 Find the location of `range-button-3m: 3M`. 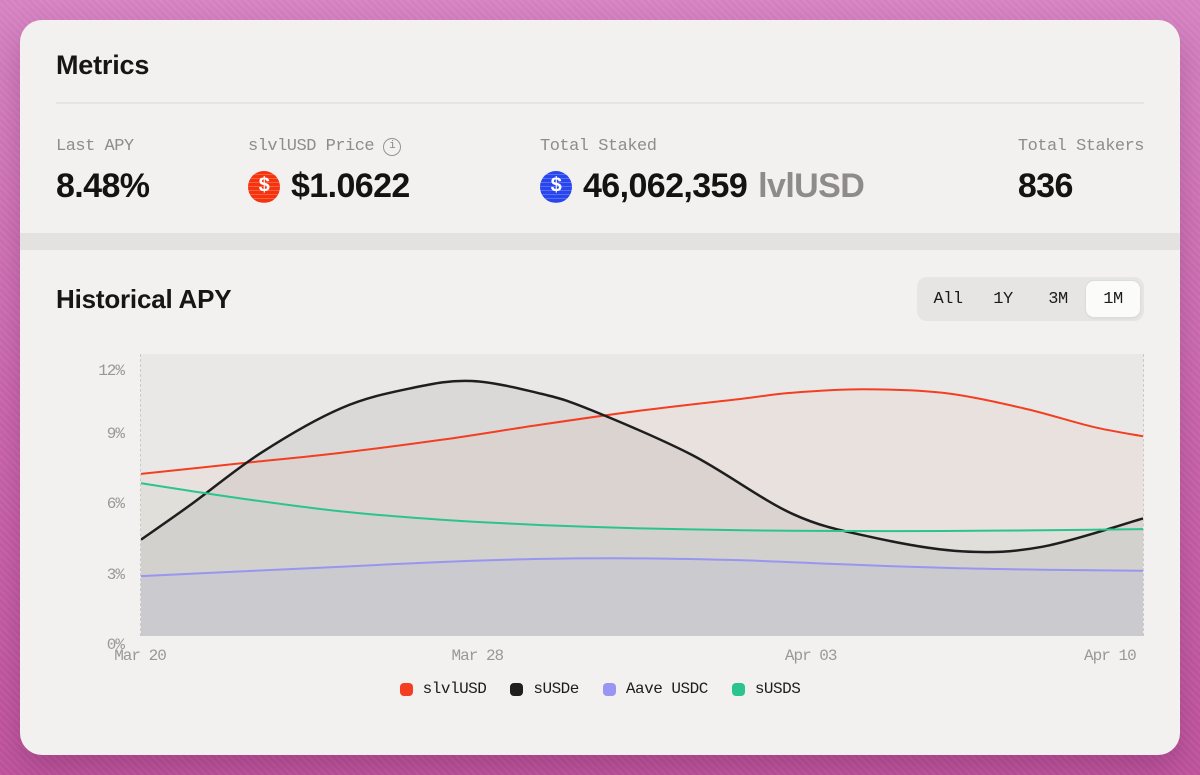

range-button-3m: 3M is located at coordinates (1058, 299).